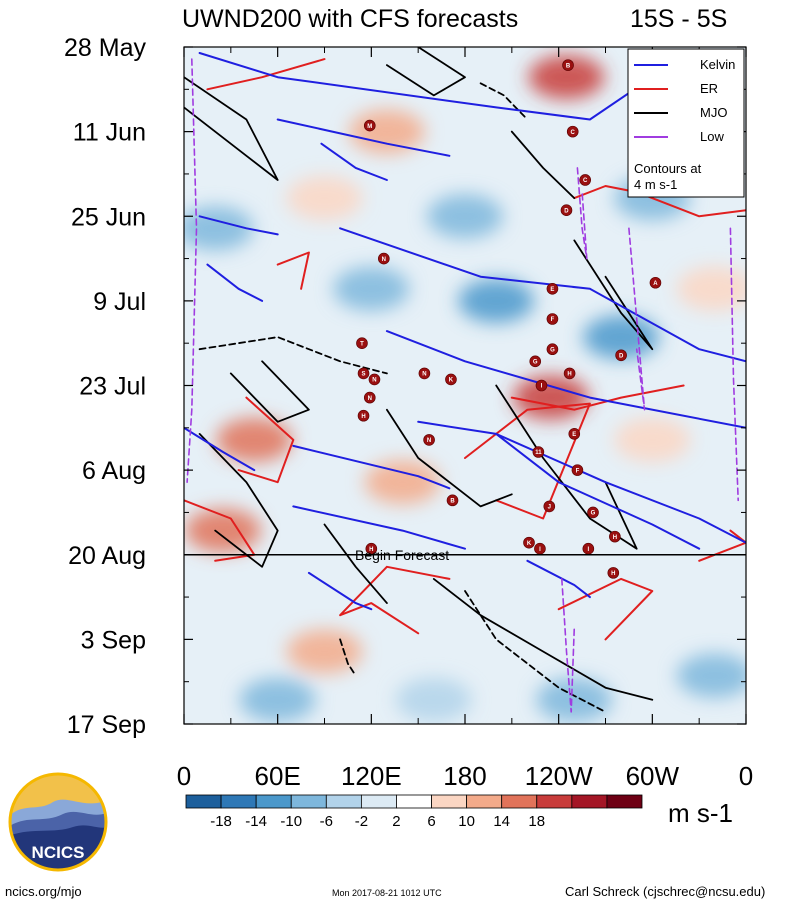 Image resolution: width=809 pixels, height=907 pixels. I want to click on colorbar-units: m s-1, so click(700, 813).